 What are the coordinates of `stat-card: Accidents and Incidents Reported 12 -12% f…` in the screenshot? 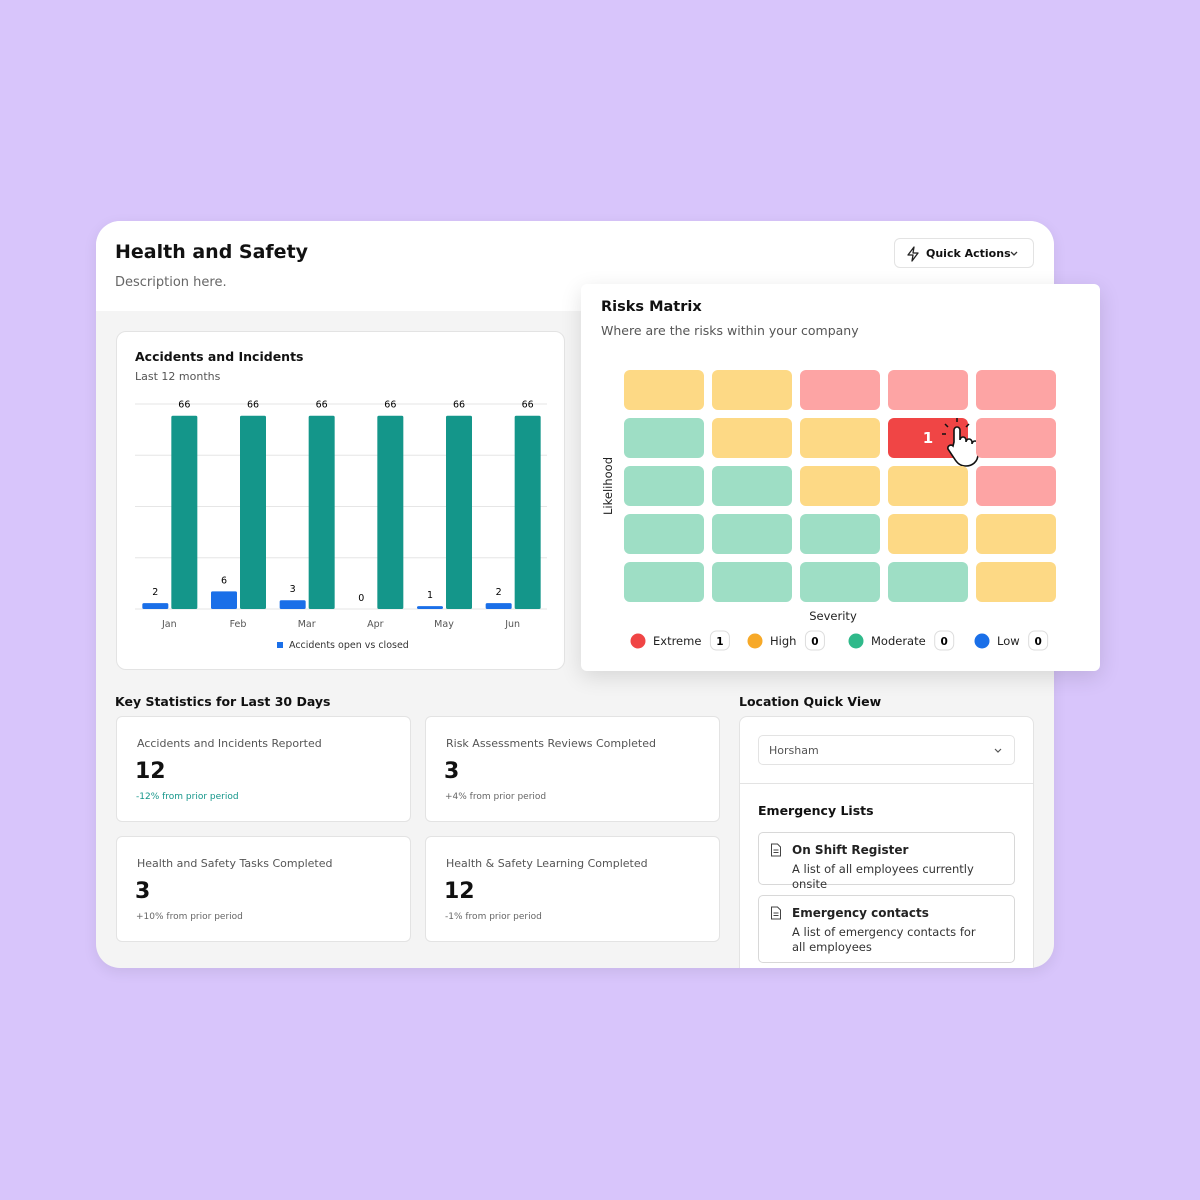 It's located at (263, 769).